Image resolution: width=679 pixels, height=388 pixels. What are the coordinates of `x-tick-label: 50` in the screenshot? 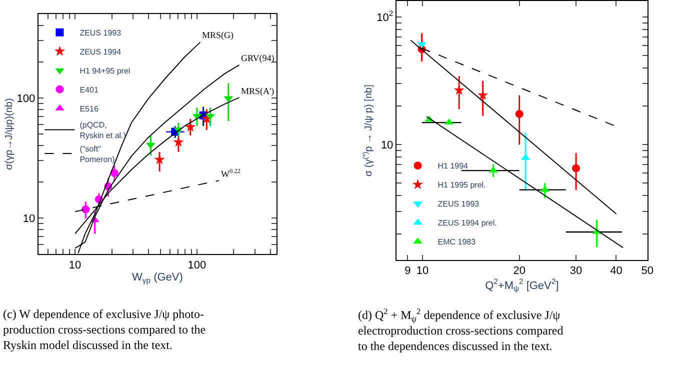 It's located at (647, 271).